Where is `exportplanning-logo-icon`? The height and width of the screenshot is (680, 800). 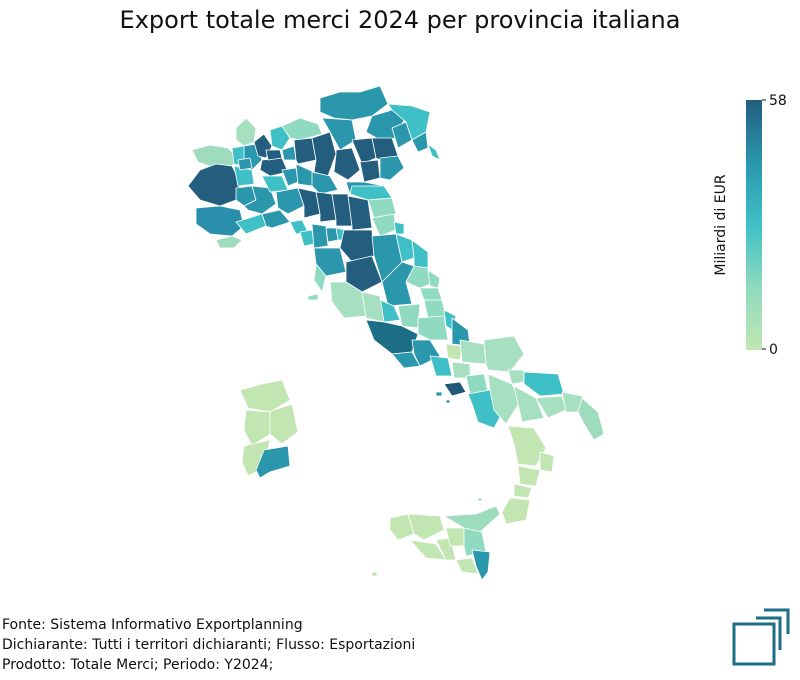 exportplanning-logo-icon is located at coordinates (761, 637).